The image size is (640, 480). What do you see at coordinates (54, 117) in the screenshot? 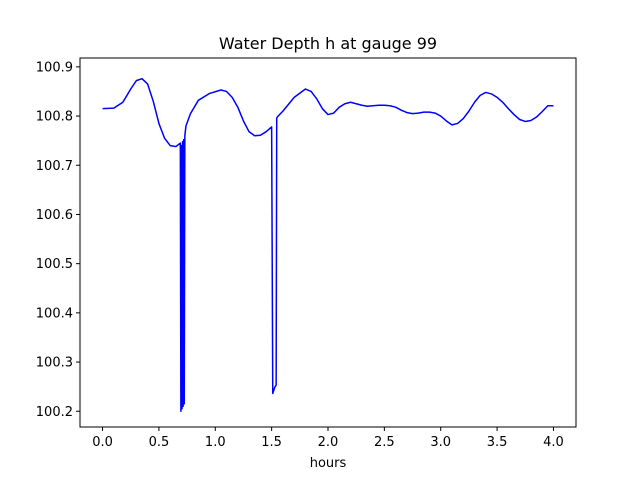
I see `y-tick-label: 100.8` at bounding box center [54, 117].